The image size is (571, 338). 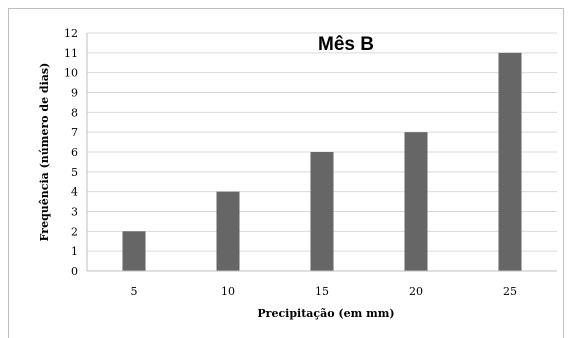 What do you see at coordinates (134, 291) in the screenshot?
I see `x-tick-label: 5` at bounding box center [134, 291].